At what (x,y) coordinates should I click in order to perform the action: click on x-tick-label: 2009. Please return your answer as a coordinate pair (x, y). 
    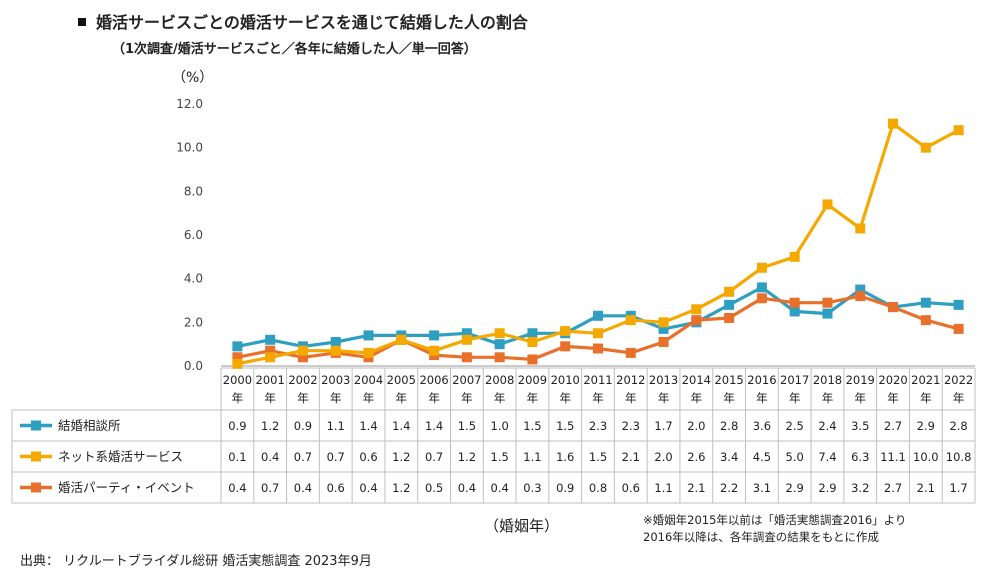
    Looking at the image, I should click on (532, 380).